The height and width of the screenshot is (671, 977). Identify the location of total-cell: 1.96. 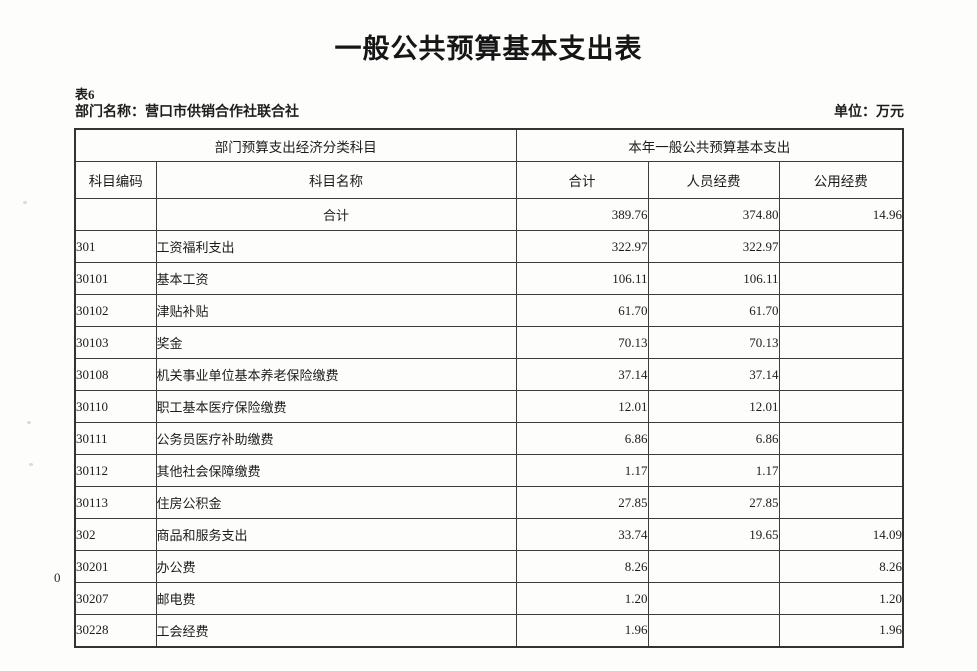
(582, 630).